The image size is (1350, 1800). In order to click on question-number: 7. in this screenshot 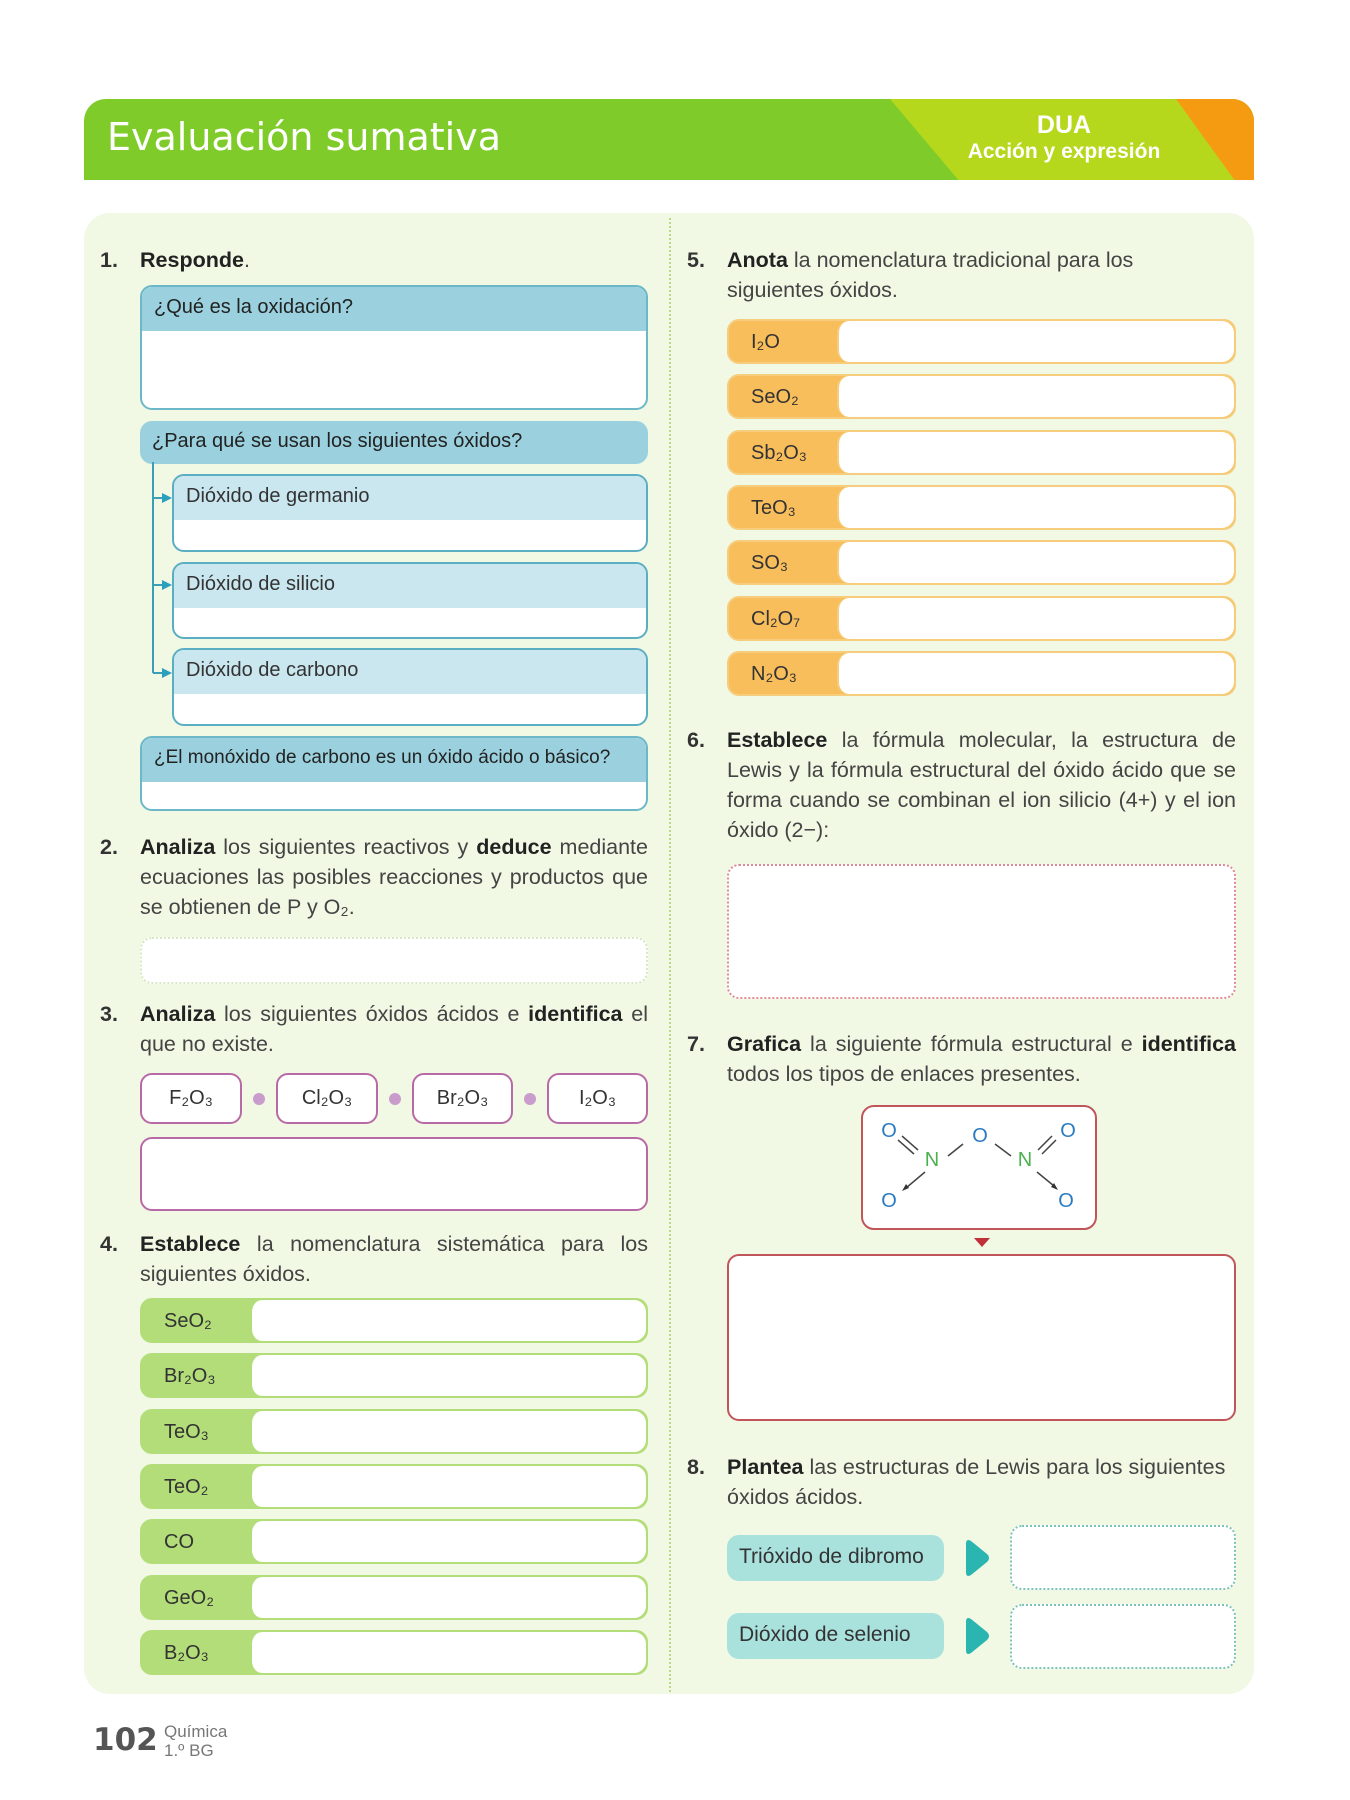, I will do `click(696, 1044)`.